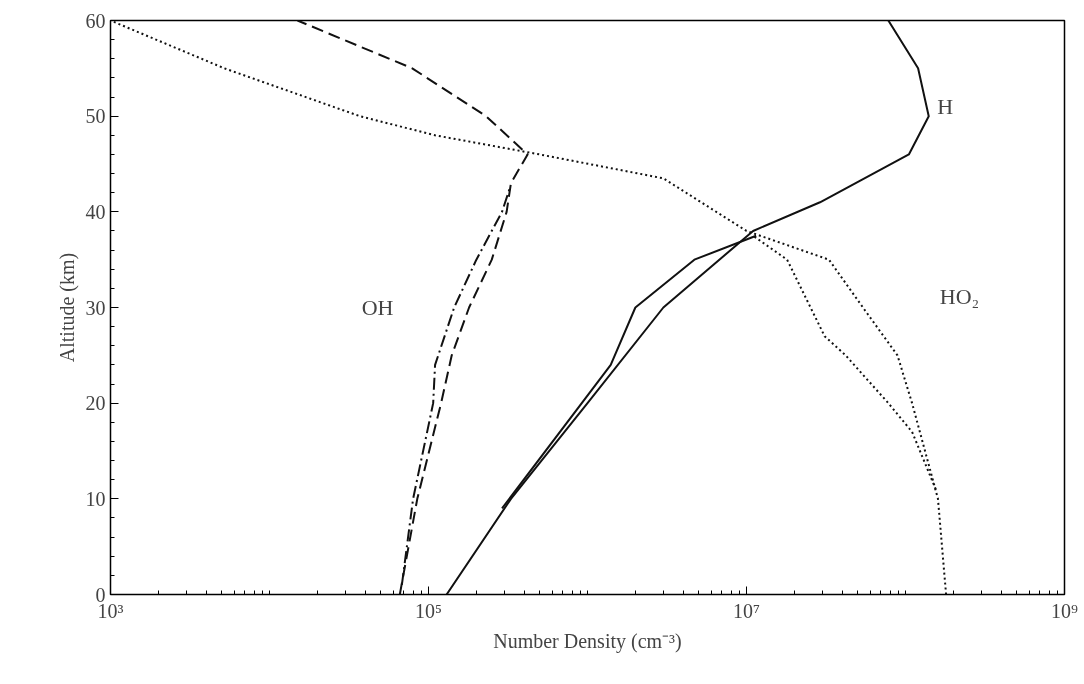 The height and width of the screenshot is (684, 1084). Describe the element at coordinates (377, 307) in the screenshot. I see `annotation: OH` at that location.